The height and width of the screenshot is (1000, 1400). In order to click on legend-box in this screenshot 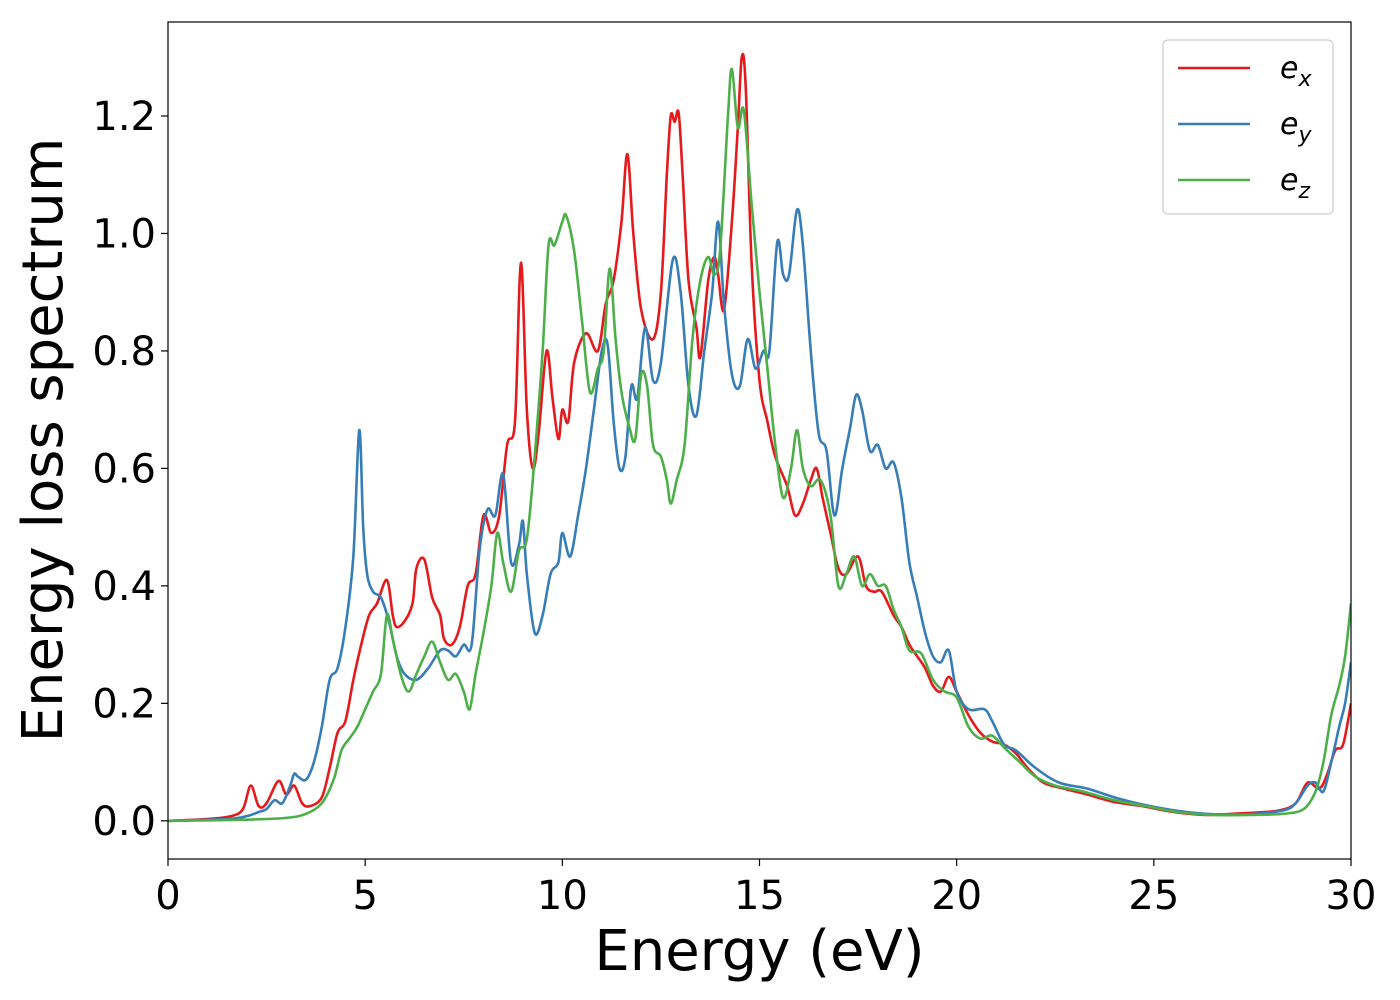, I will do `click(1248, 127)`.